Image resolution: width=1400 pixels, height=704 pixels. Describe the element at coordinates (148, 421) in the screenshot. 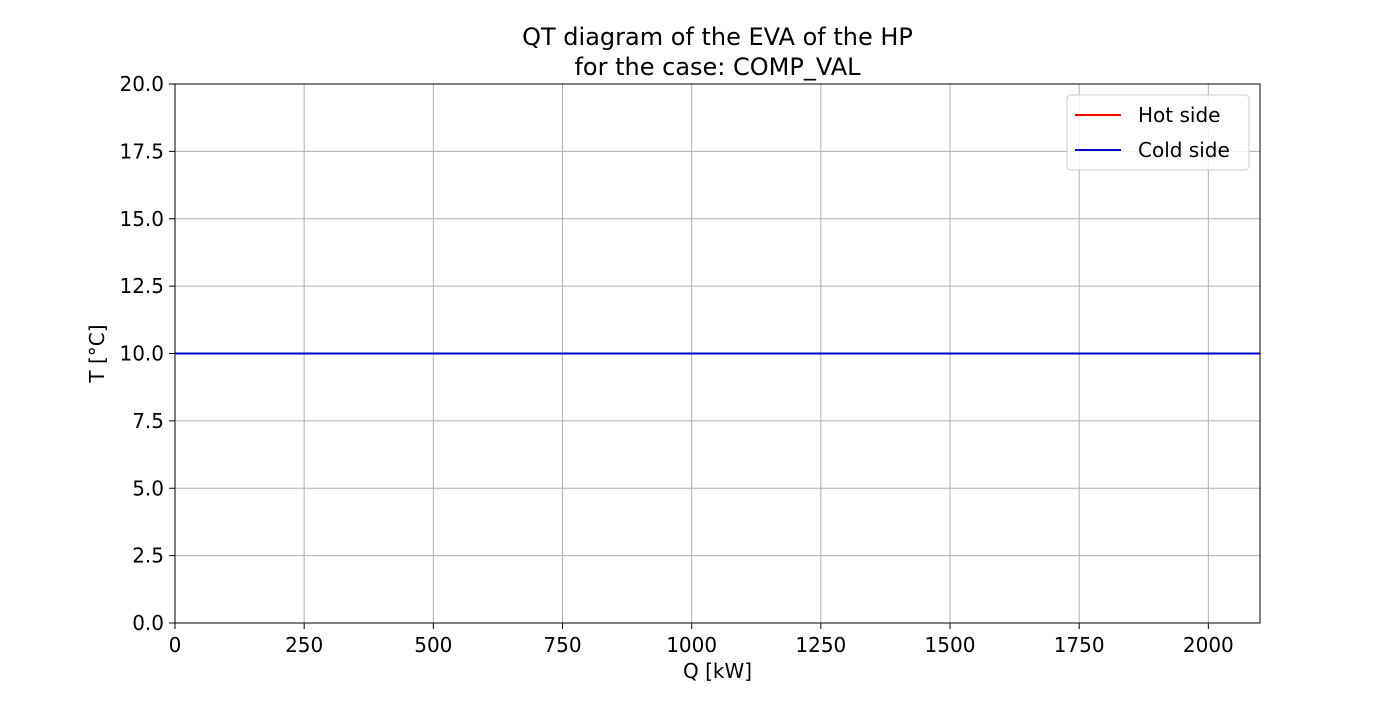

I see `y-tick-label: 7.5` at that location.